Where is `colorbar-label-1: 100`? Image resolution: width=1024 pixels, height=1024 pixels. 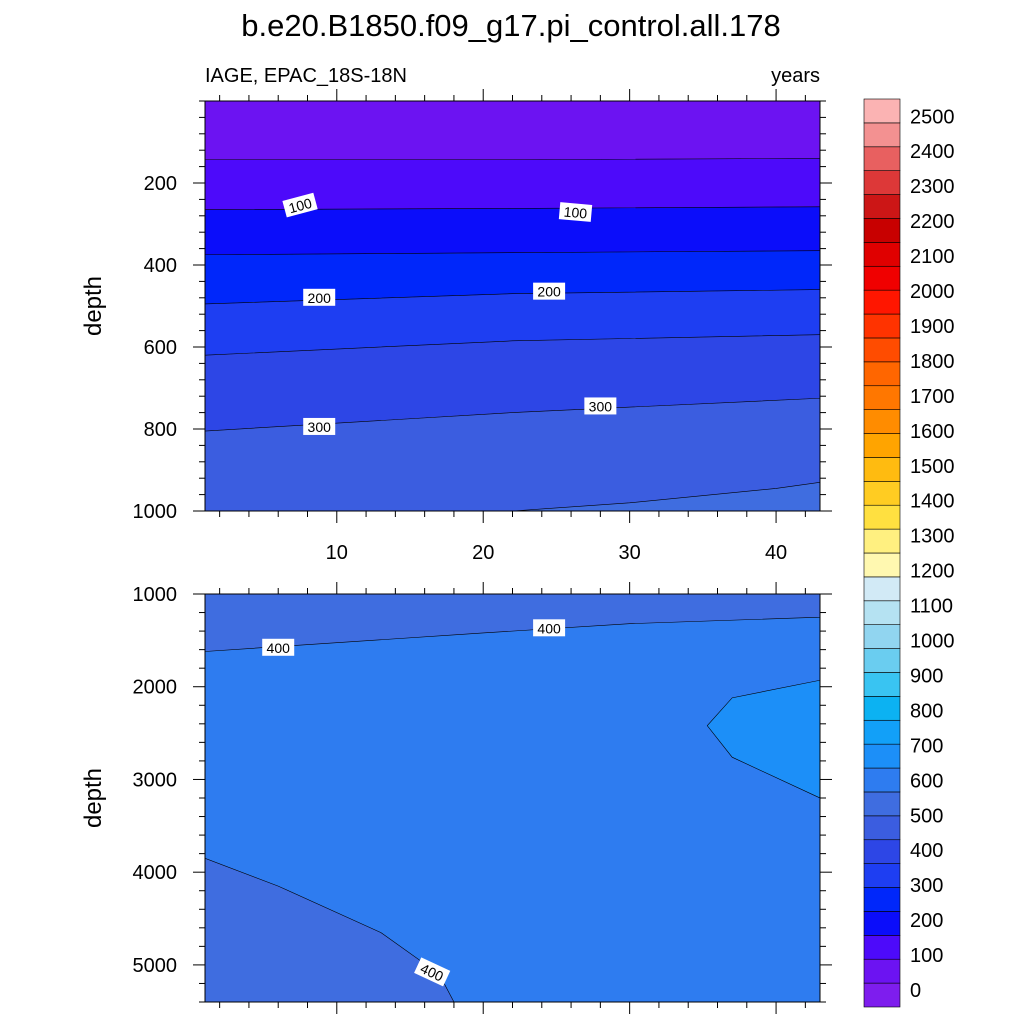
colorbar-label-1: 100 is located at coordinates (926, 956).